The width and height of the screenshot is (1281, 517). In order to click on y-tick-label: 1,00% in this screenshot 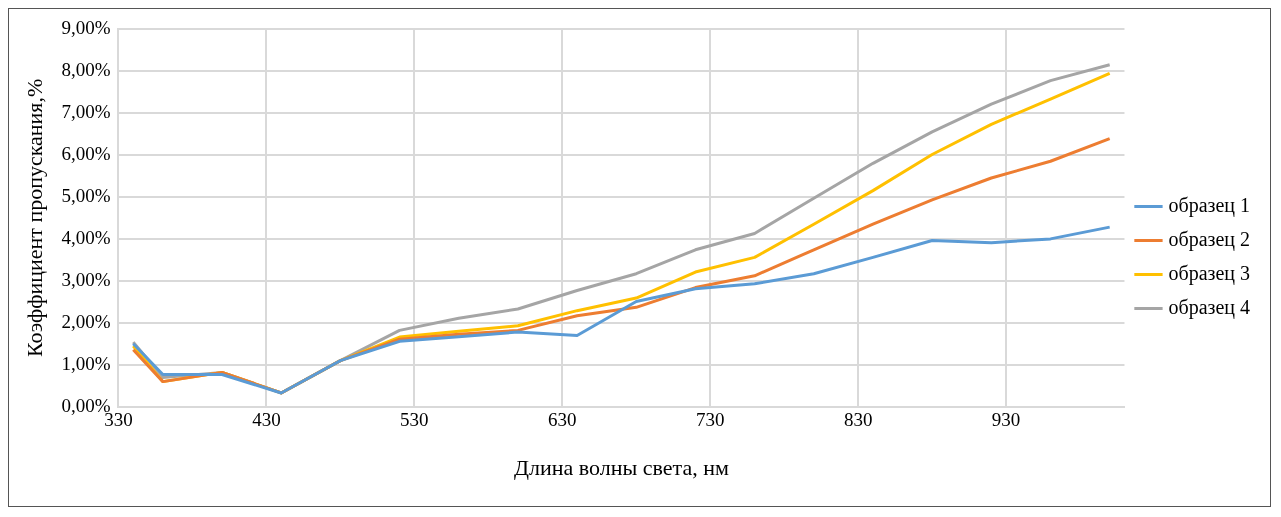, I will do `click(86, 363)`.